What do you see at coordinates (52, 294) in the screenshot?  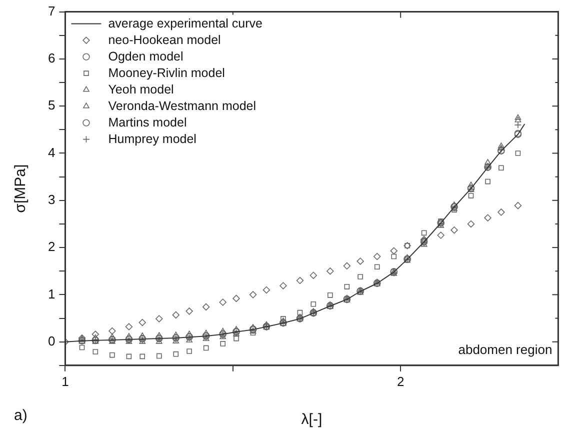 I see `y-tick-label: 1` at bounding box center [52, 294].